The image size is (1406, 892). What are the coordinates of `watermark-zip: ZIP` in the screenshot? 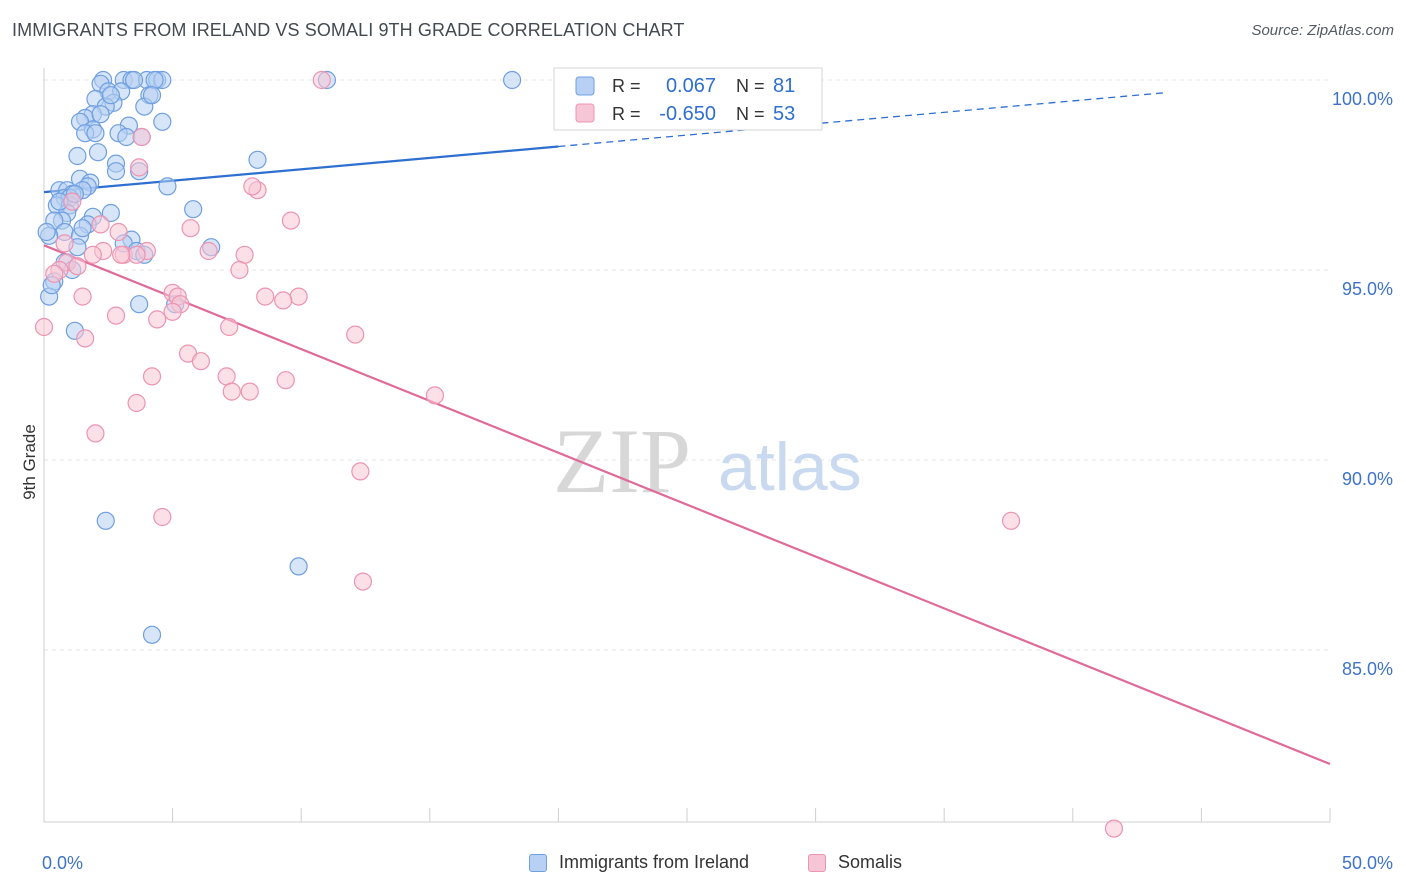 It's located at (622, 461).